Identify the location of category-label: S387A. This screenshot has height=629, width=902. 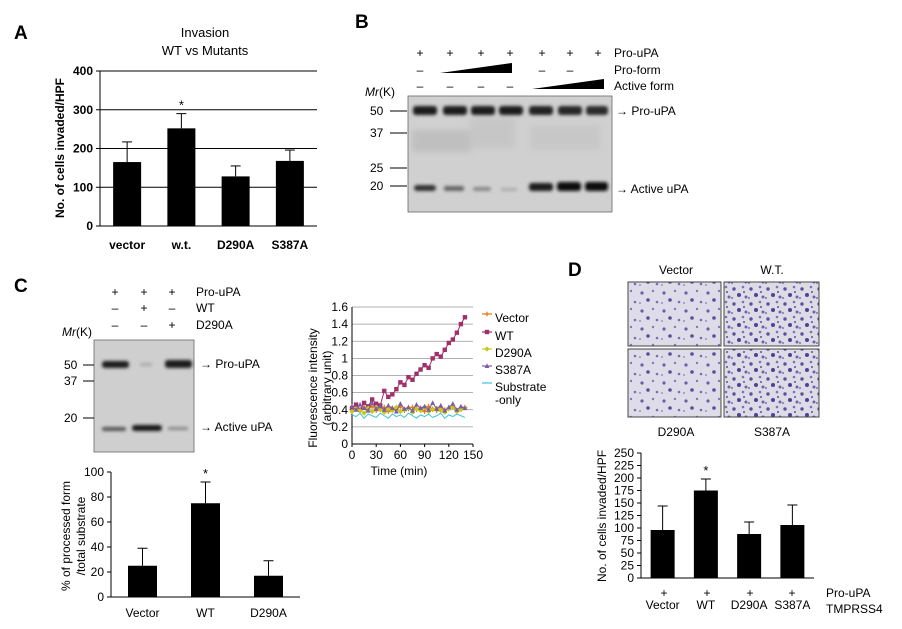
(792, 605).